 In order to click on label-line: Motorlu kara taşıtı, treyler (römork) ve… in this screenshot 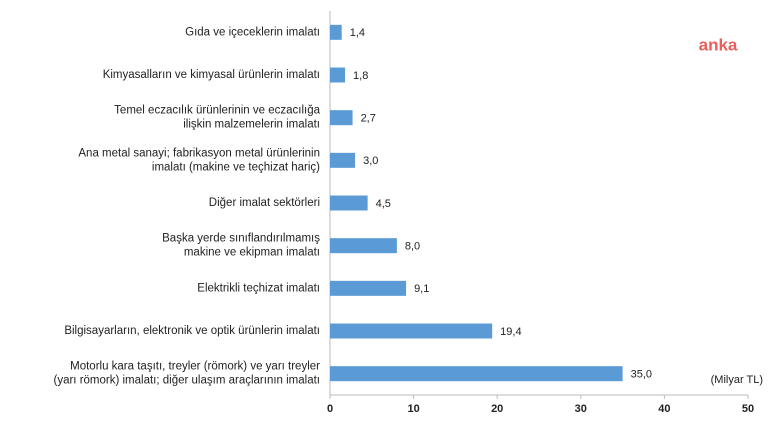, I will do `click(195, 367)`.